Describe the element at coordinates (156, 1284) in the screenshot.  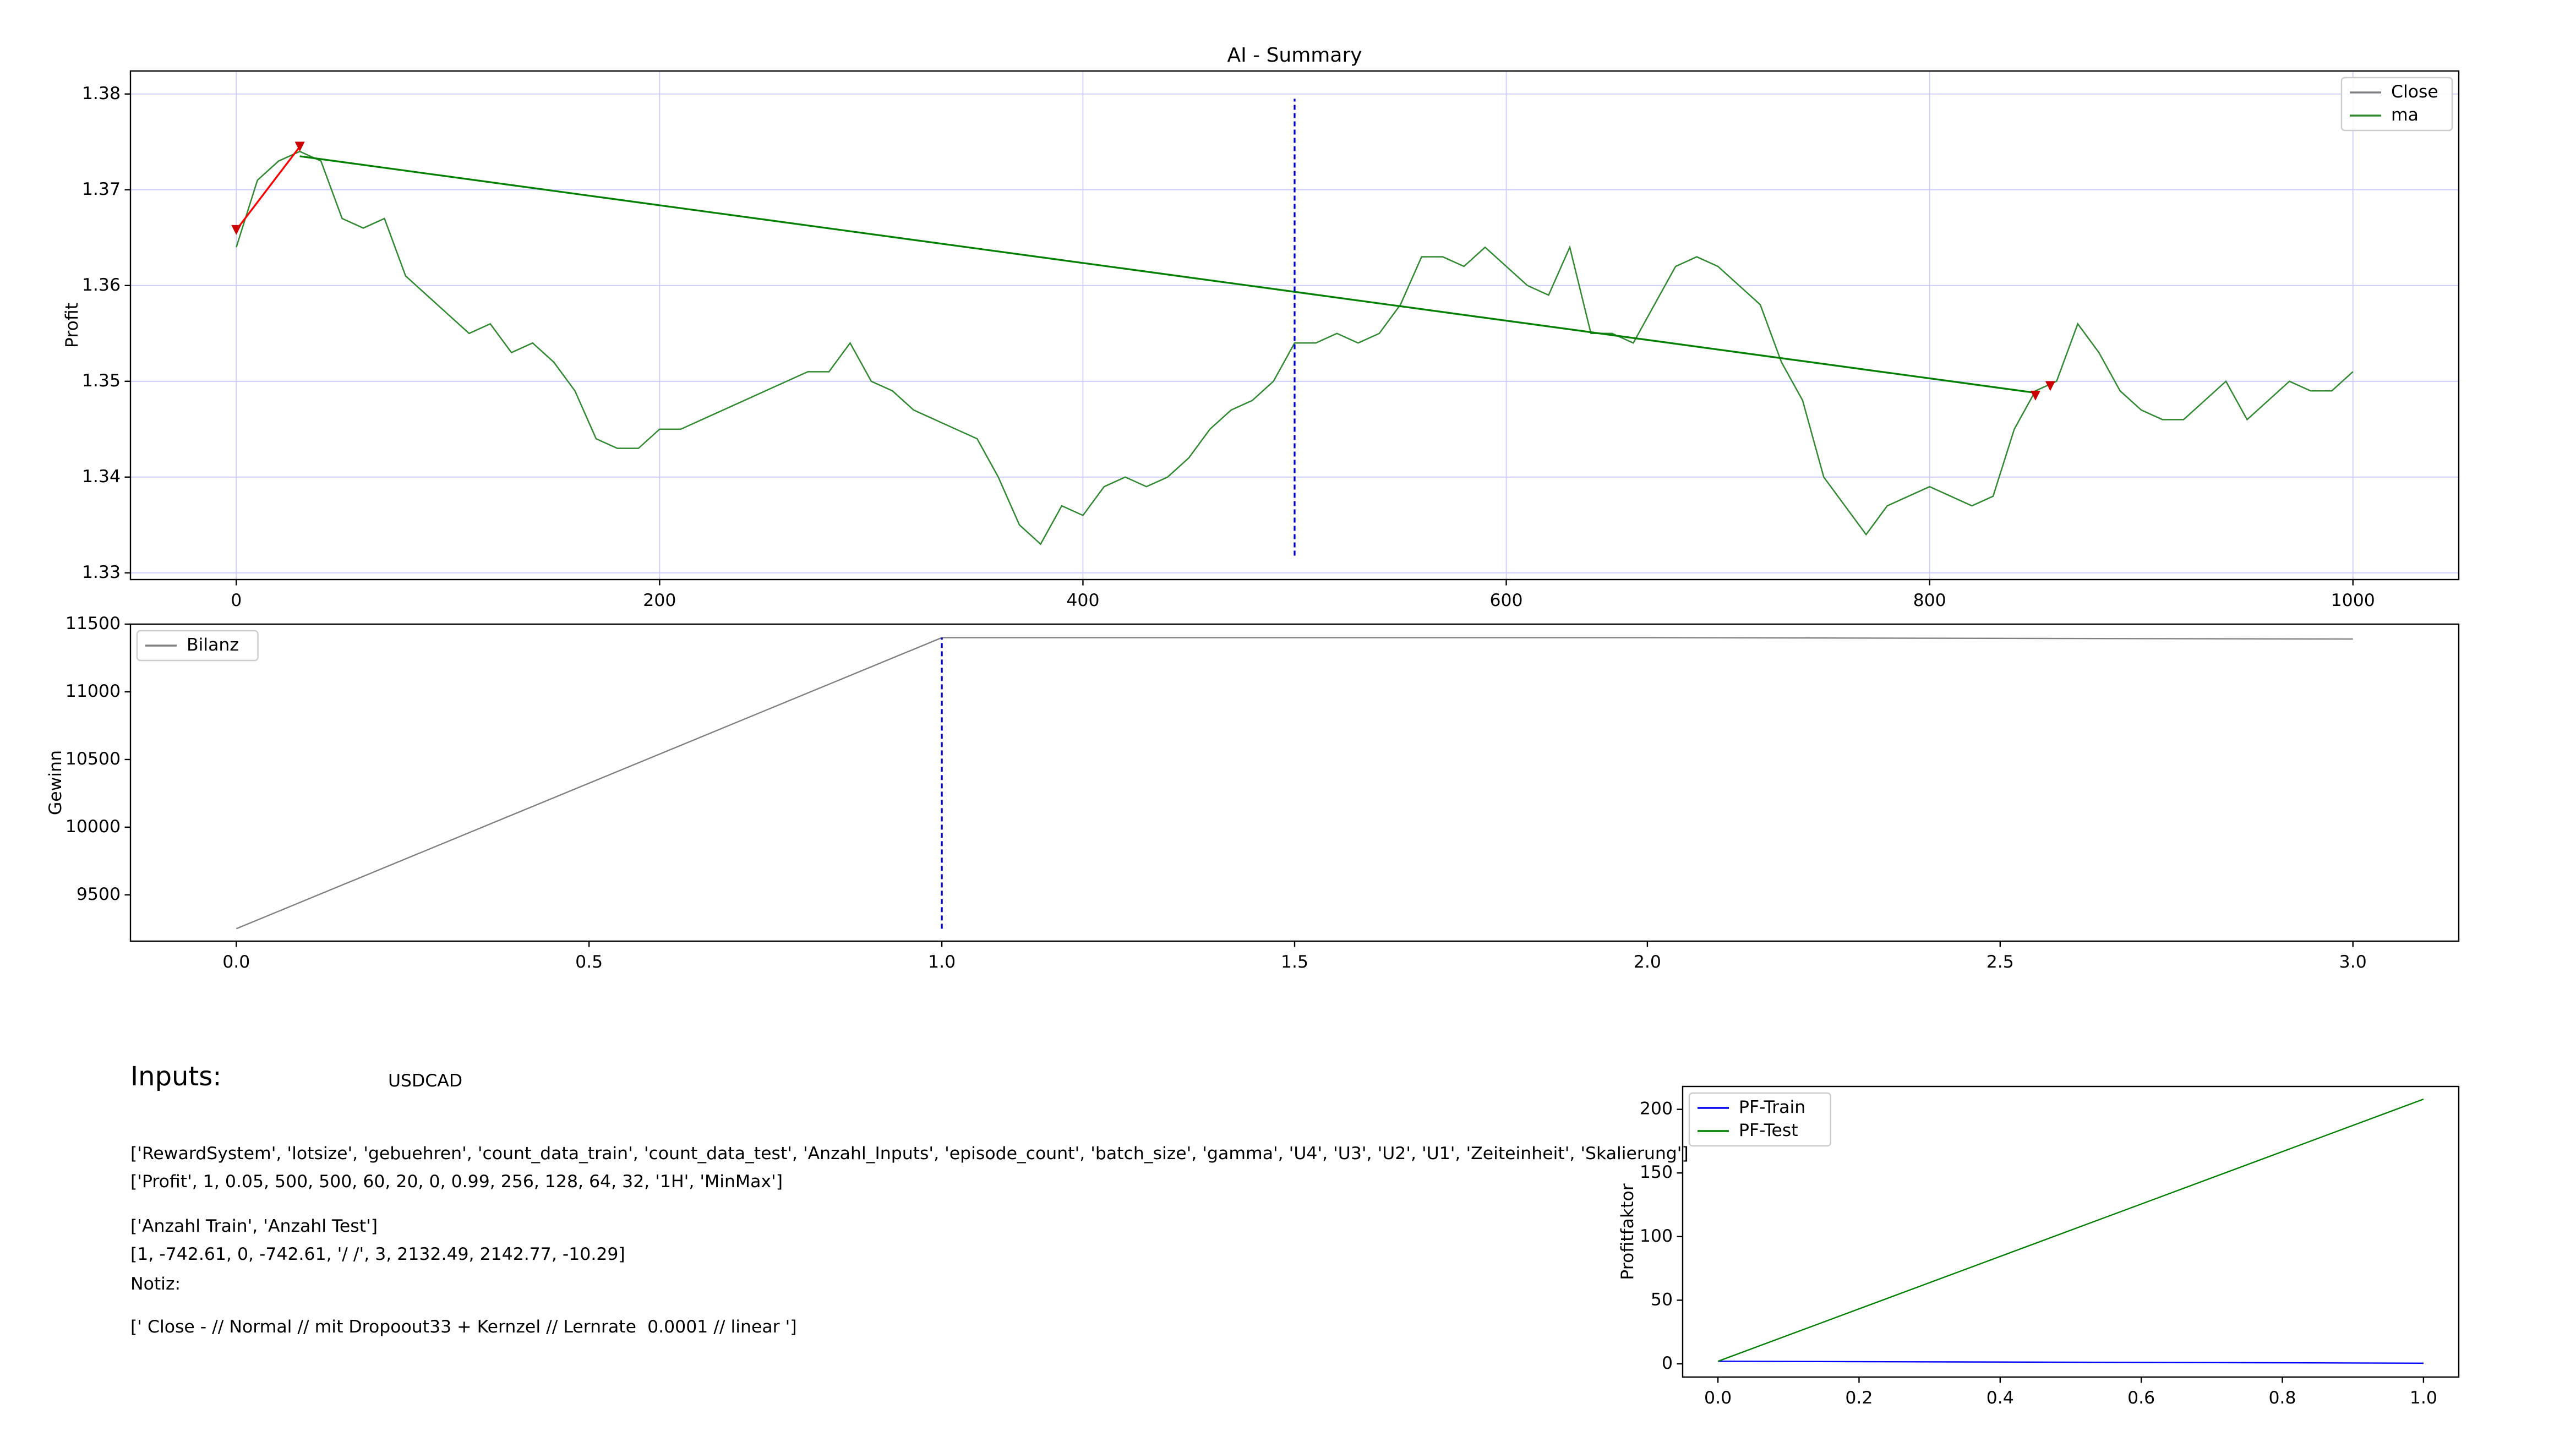
I see `info-line: Notiz:` at that location.